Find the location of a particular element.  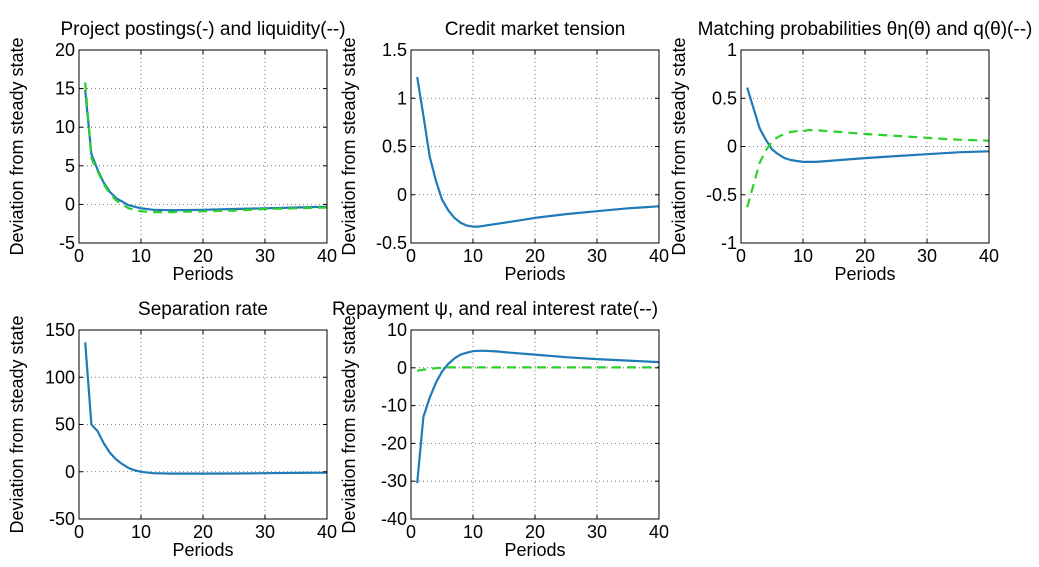

y-tick-label: 100 is located at coordinates (60, 377).